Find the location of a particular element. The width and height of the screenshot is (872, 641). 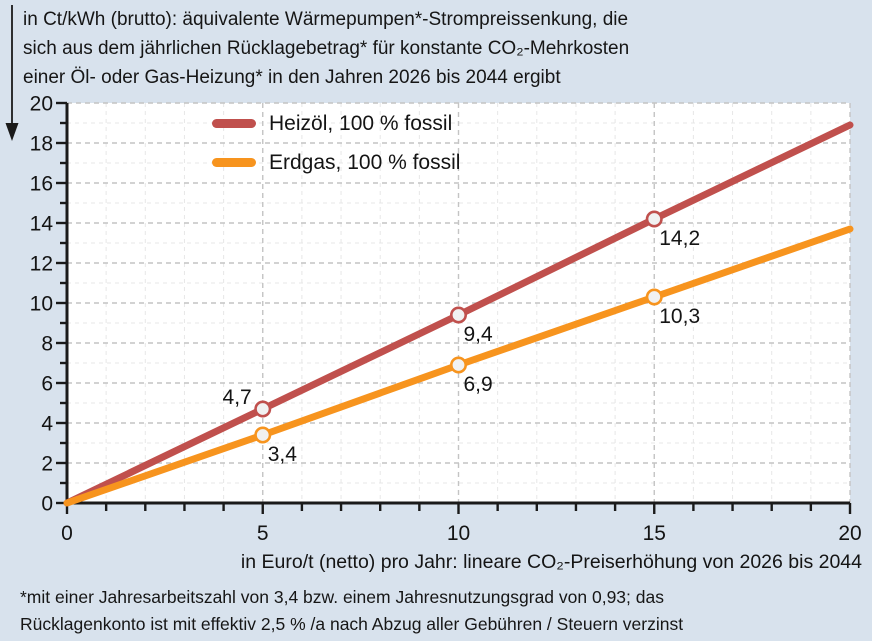

legend-label: Heizöl, 100 % fossil is located at coordinates (361, 123).